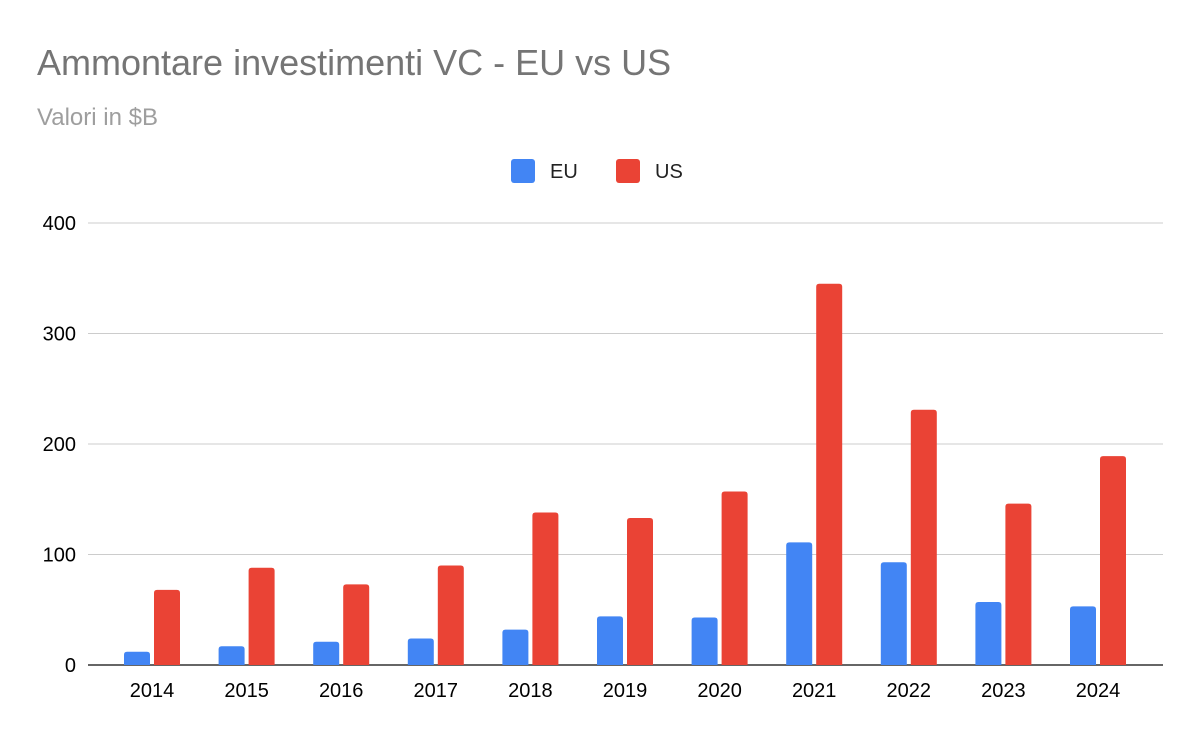 The width and height of the screenshot is (1200, 742). What do you see at coordinates (1018, 584) in the screenshot?
I see `bar-us-2023` at bounding box center [1018, 584].